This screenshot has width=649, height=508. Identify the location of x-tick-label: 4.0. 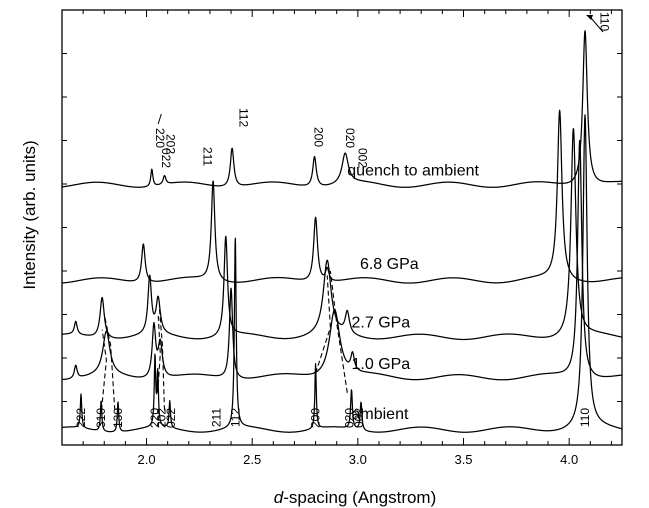
(569, 459).